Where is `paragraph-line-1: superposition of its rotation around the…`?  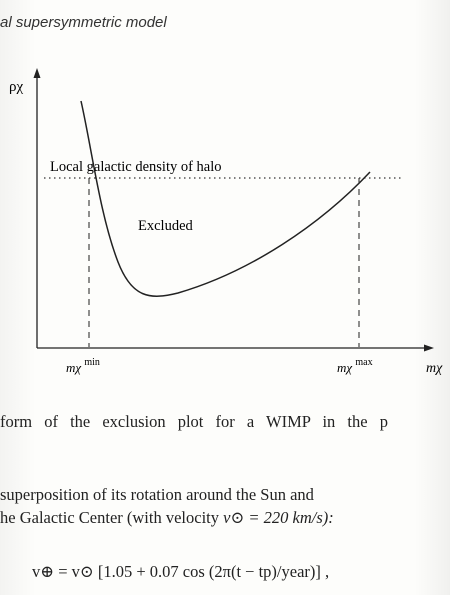 paragraph-line-1: superposition of its rotation around the… is located at coordinates (157, 494).